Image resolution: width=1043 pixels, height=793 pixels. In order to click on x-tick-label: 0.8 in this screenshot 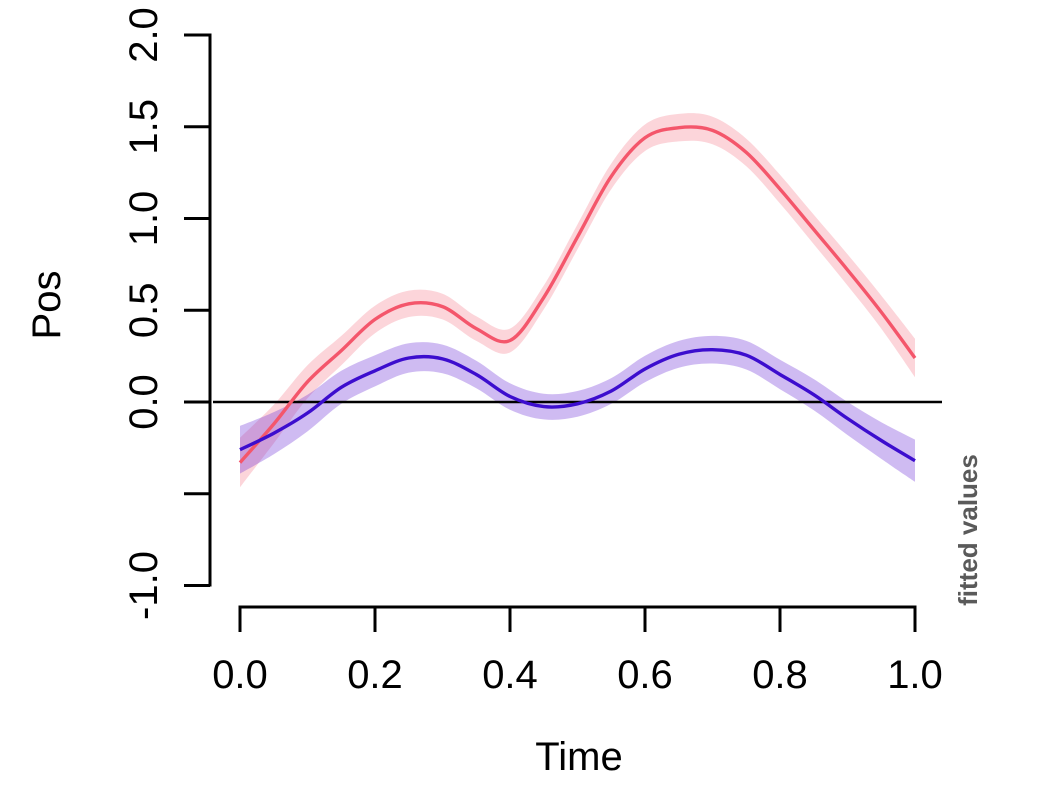, I will do `click(780, 675)`.